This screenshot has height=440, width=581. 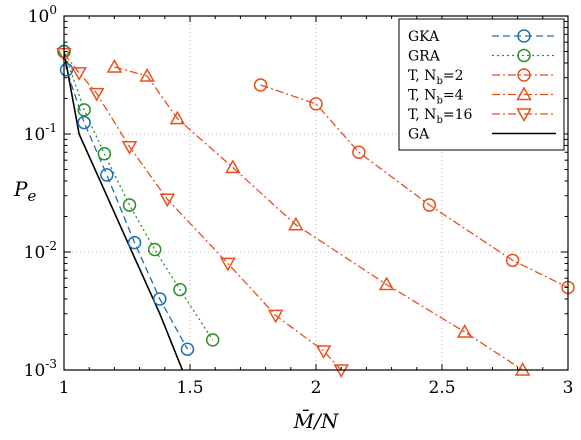 What do you see at coordinates (40, 251) in the screenshot?
I see `y-tick-label: 10⁻²` at bounding box center [40, 251].